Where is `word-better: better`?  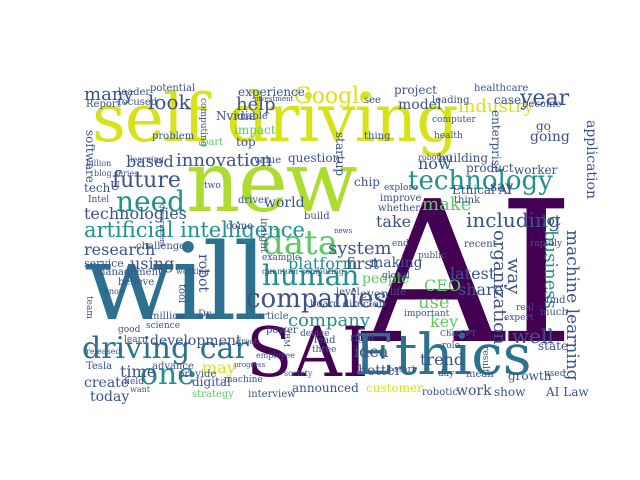 word-better: better is located at coordinates (380, 371).